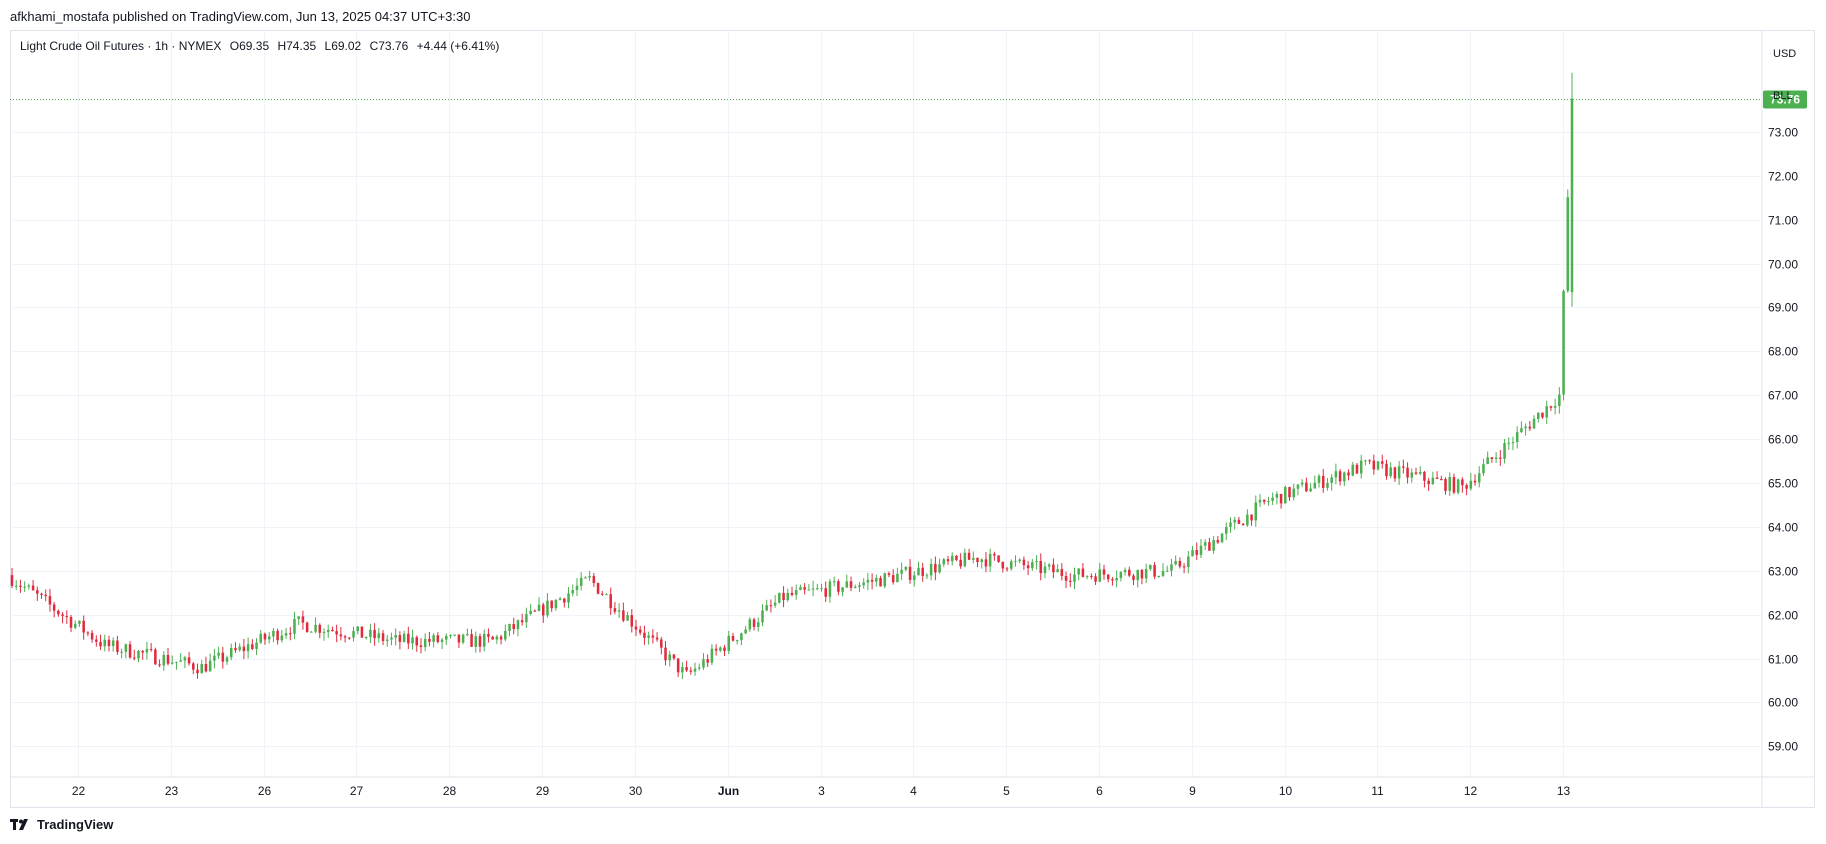 This screenshot has height=844, width=1826. Describe the element at coordinates (1783, 308) in the screenshot. I see `y-tick-label: 69.00` at that location.